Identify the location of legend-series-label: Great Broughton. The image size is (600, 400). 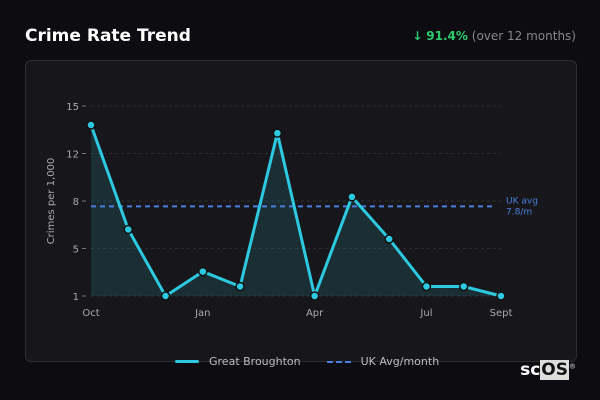
(255, 361).